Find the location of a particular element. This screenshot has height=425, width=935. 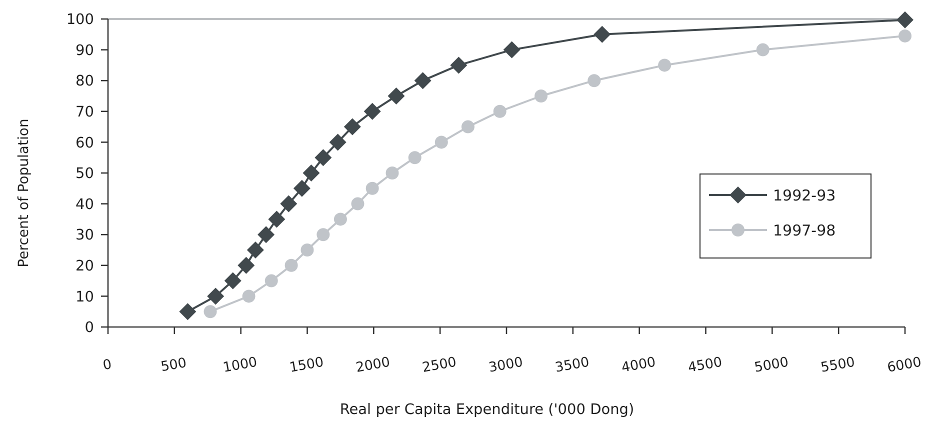

x-tick-label: 4500 is located at coordinates (705, 365).